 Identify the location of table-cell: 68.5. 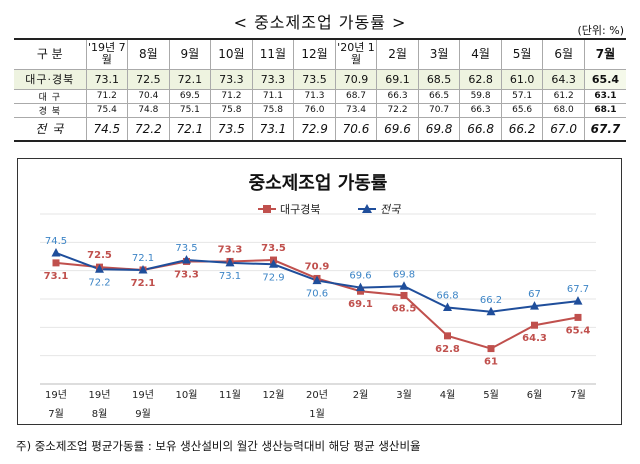
(439, 79).